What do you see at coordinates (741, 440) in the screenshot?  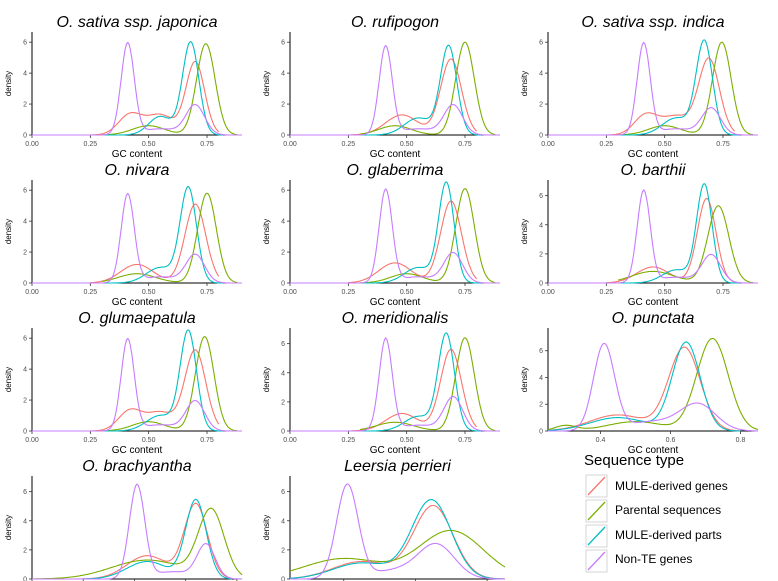 I see `x-tick-label: 0.8` at bounding box center [741, 440].